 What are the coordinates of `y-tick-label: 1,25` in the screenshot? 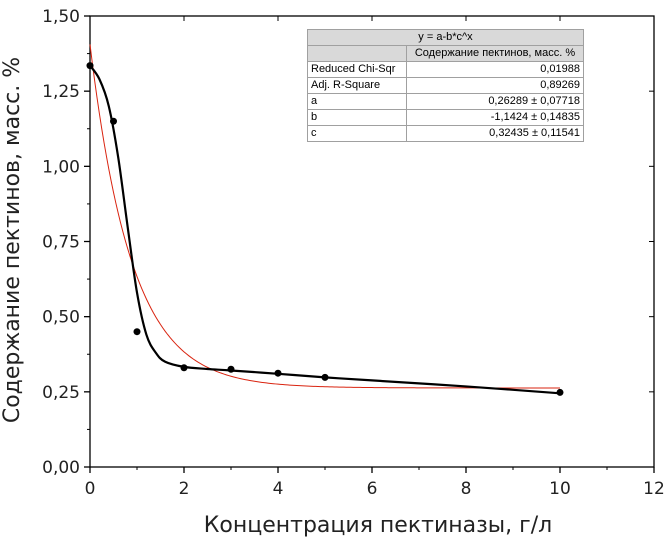 It's located at (61, 92).